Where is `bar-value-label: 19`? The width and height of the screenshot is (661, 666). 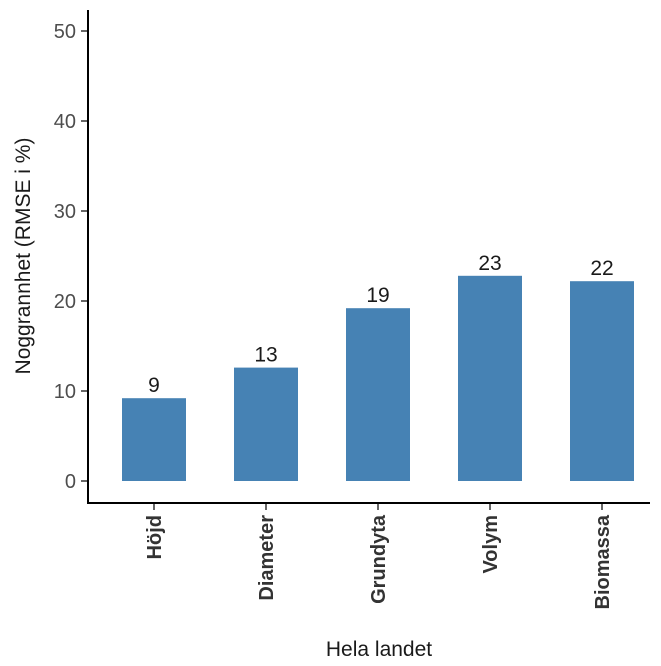 bar-value-label: 19 is located at coordinates (377, 295).